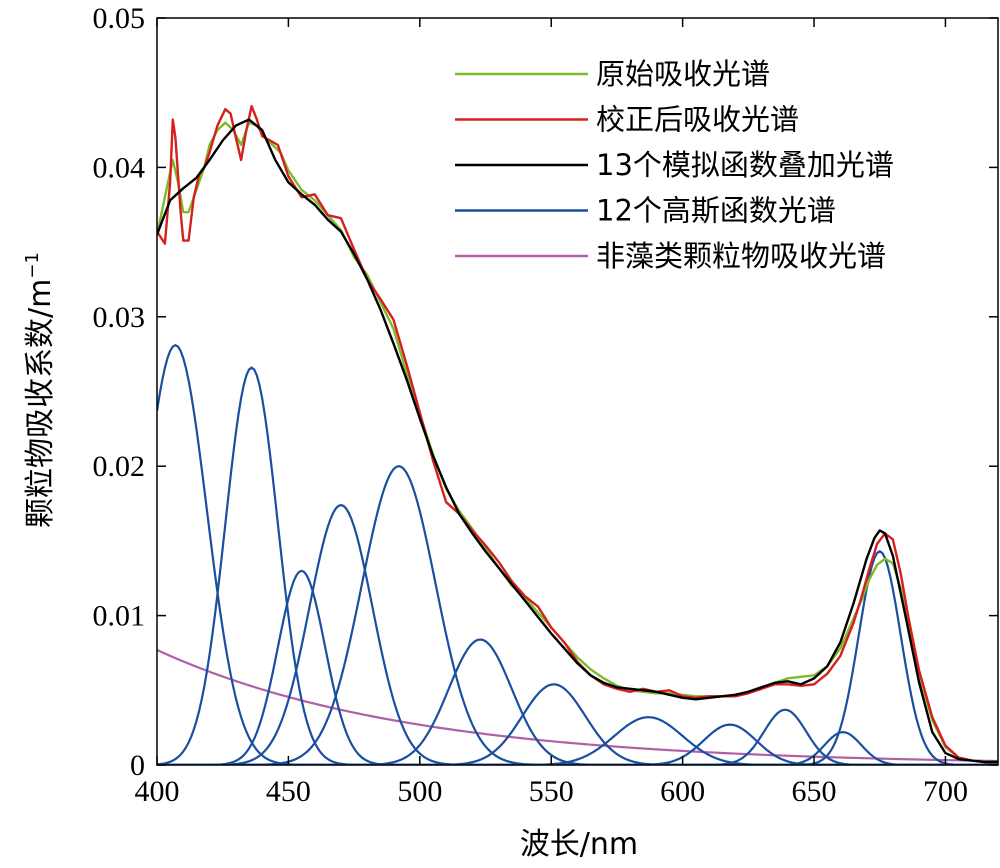 The width and height of the screenshot is (1000, 868). I want to click on x-tick-label-400: 400, so click(157, 791).